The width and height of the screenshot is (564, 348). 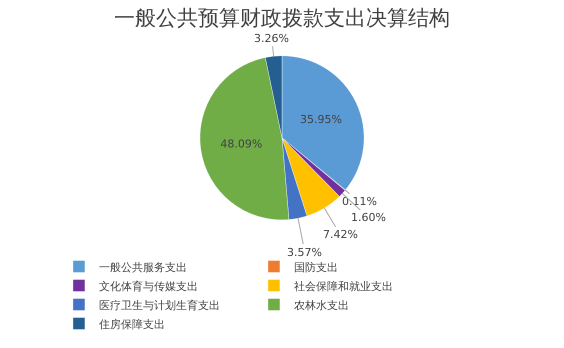 What do you see at coordinates (359, 201) in the screenshot?
I see `data-label: 0.11%` at bounding box center [359, 201].